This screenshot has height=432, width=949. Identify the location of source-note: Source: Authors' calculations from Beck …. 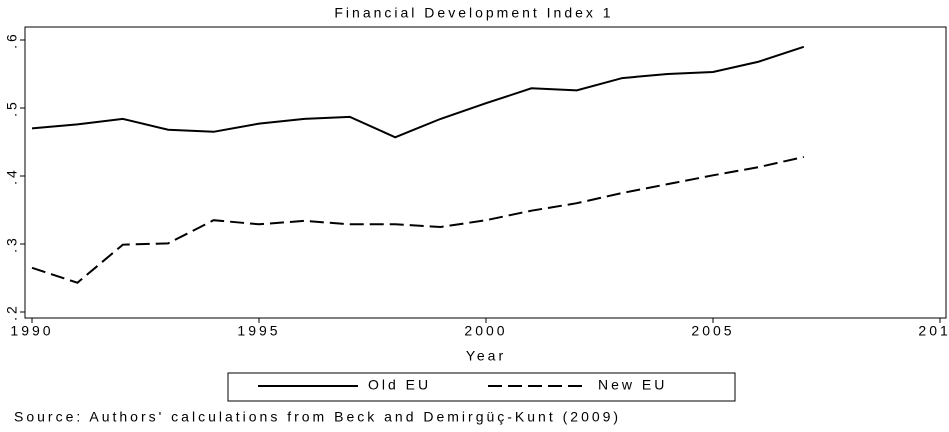
(317, 417).